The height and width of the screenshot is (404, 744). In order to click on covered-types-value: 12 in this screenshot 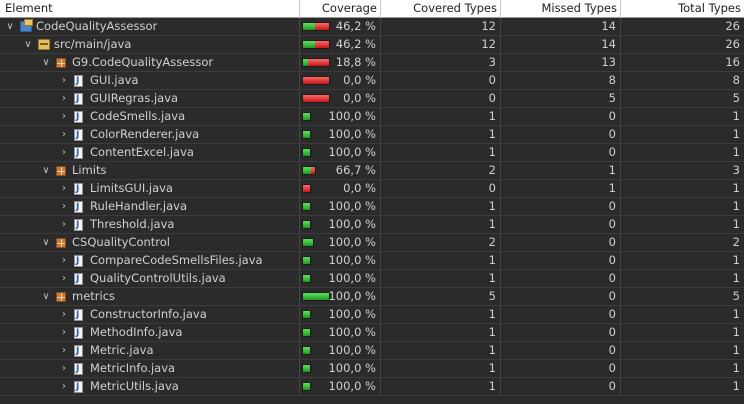, I will do `click(441, 26)`.